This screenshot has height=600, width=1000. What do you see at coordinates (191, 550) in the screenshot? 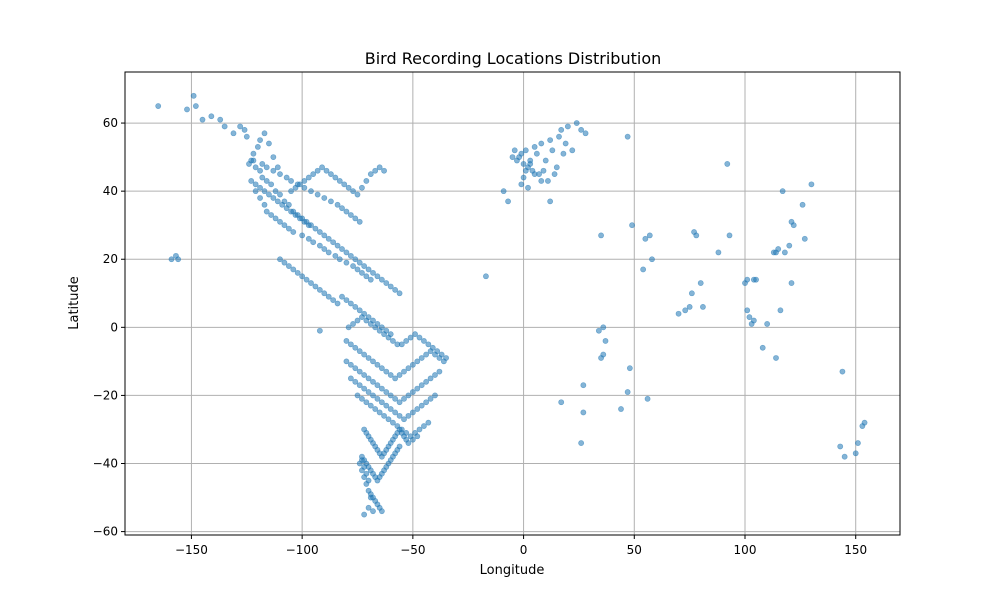
I see `x-tick-label: −150` at bounding box center [191, 550].